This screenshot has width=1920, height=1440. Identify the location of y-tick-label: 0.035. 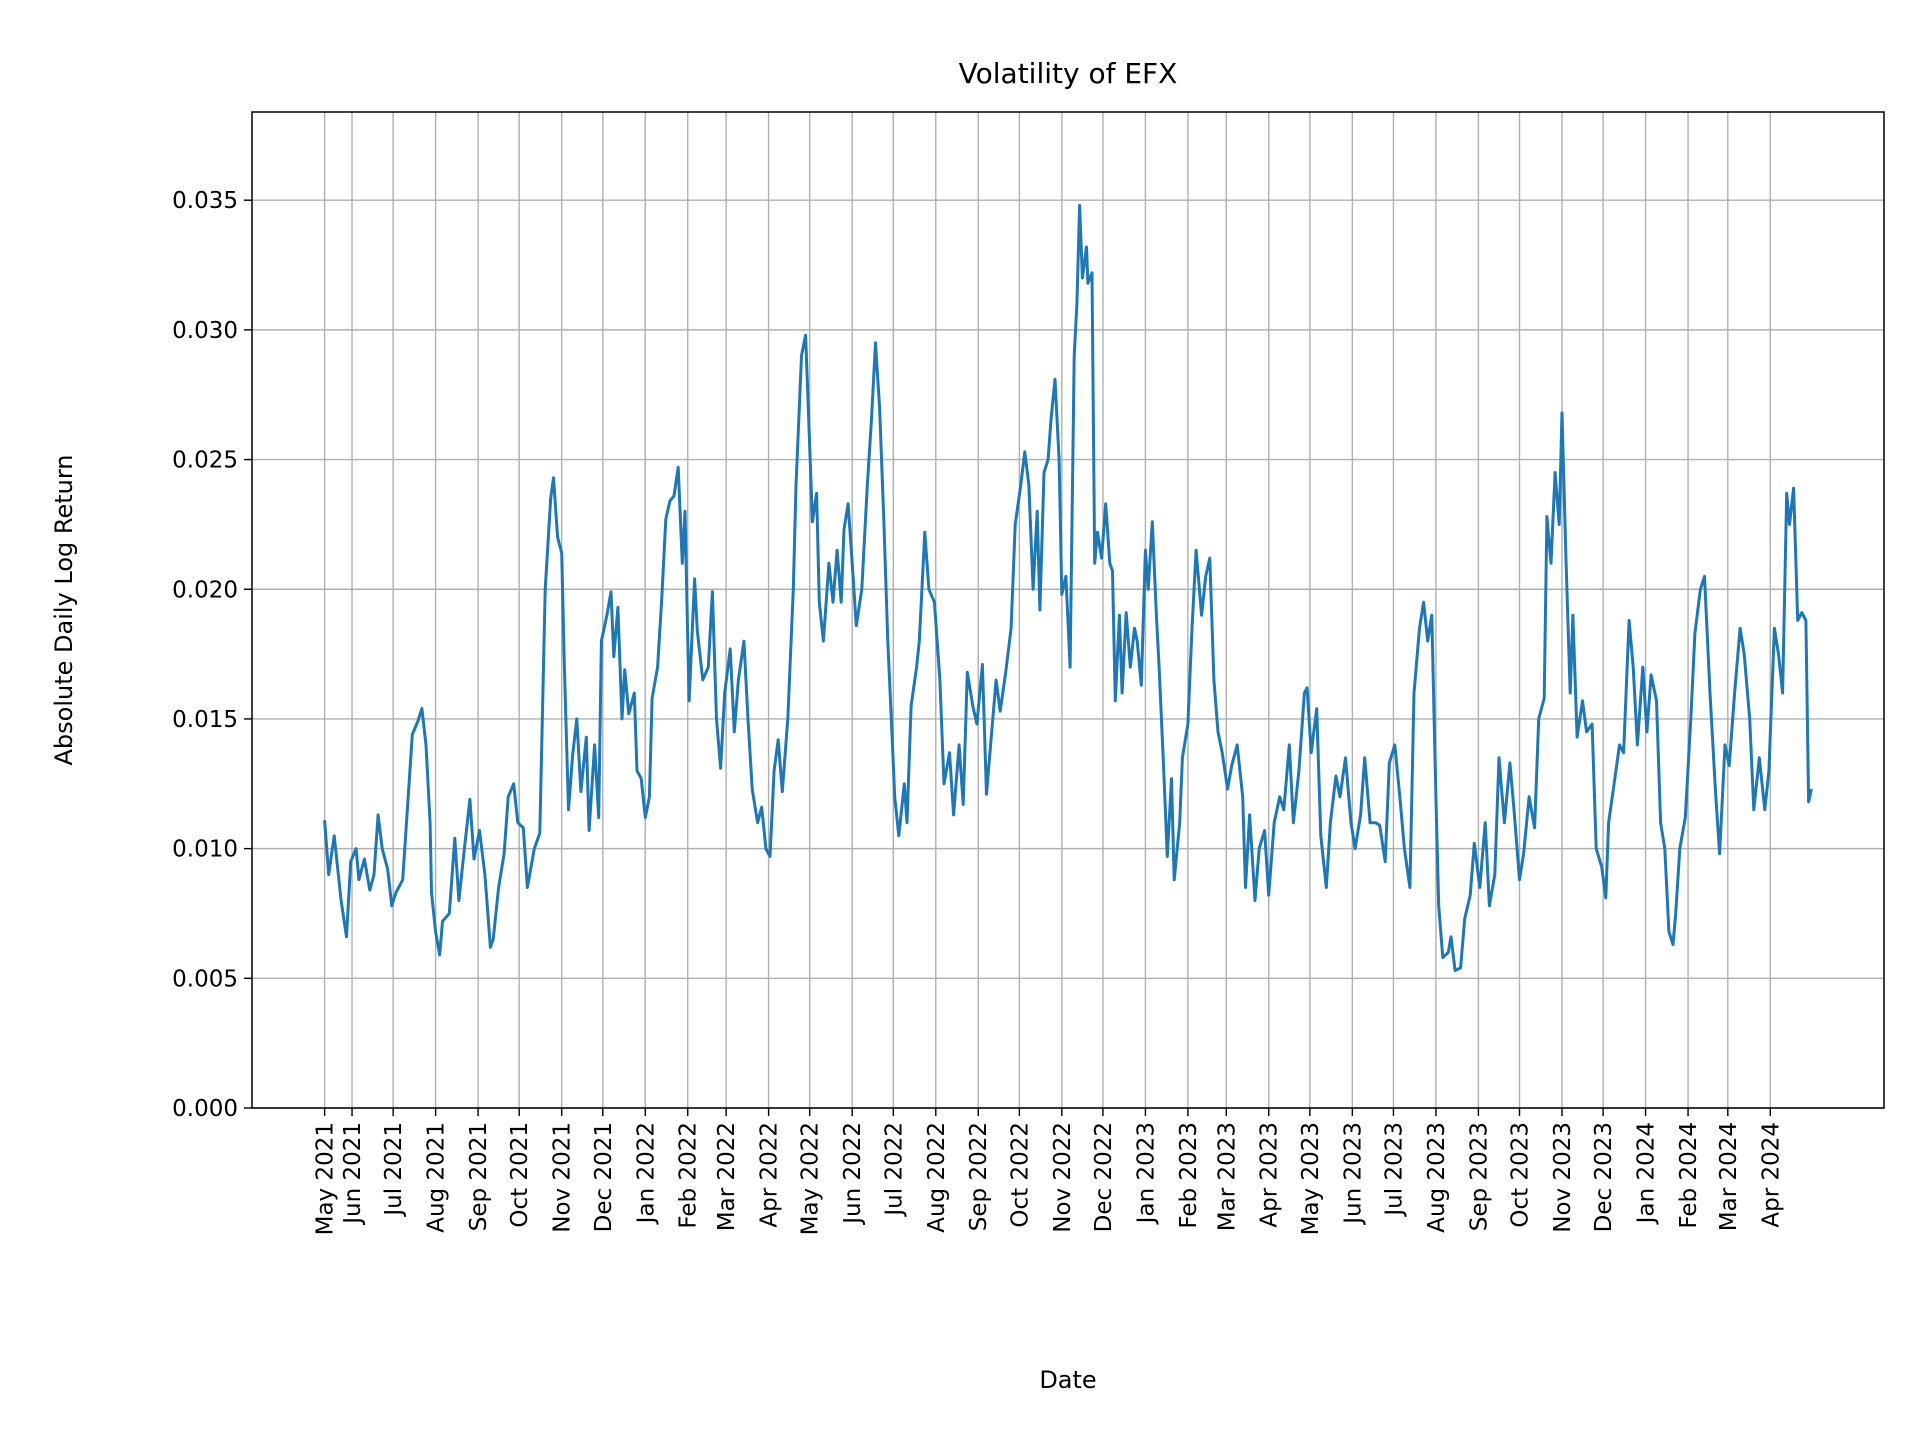
(205, 201).